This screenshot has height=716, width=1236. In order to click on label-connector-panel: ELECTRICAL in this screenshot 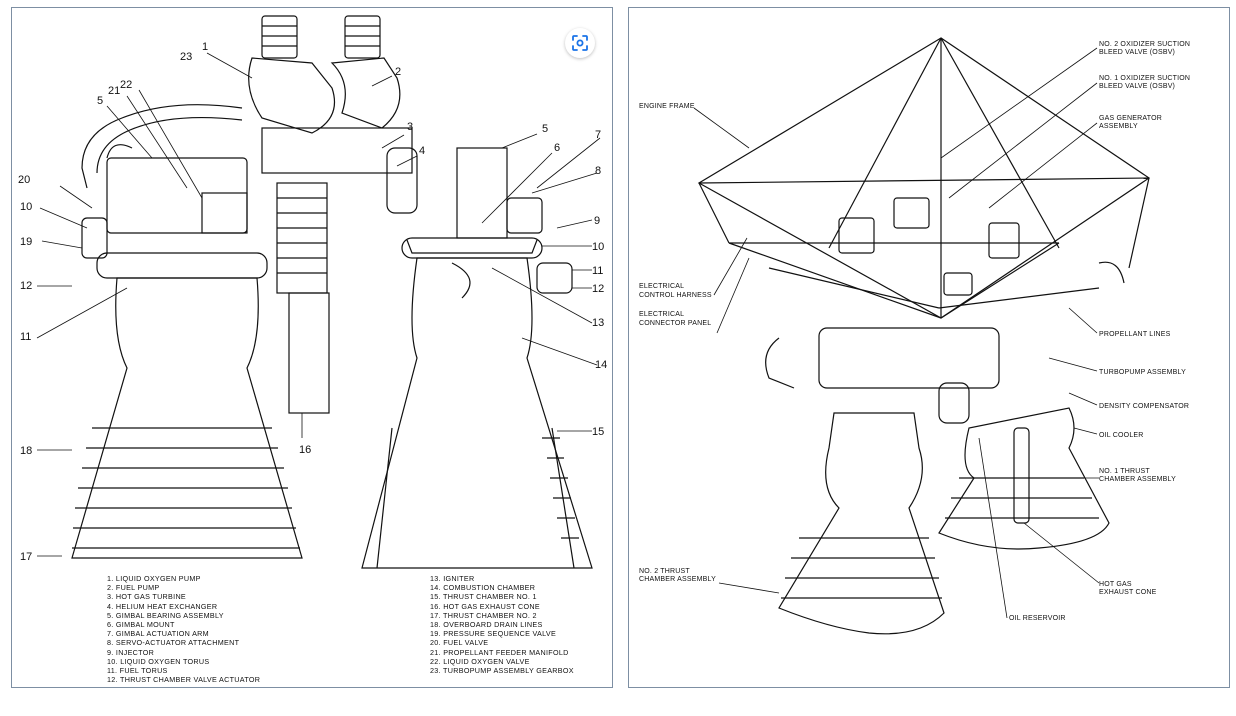, I will do `click(661, 314)`.